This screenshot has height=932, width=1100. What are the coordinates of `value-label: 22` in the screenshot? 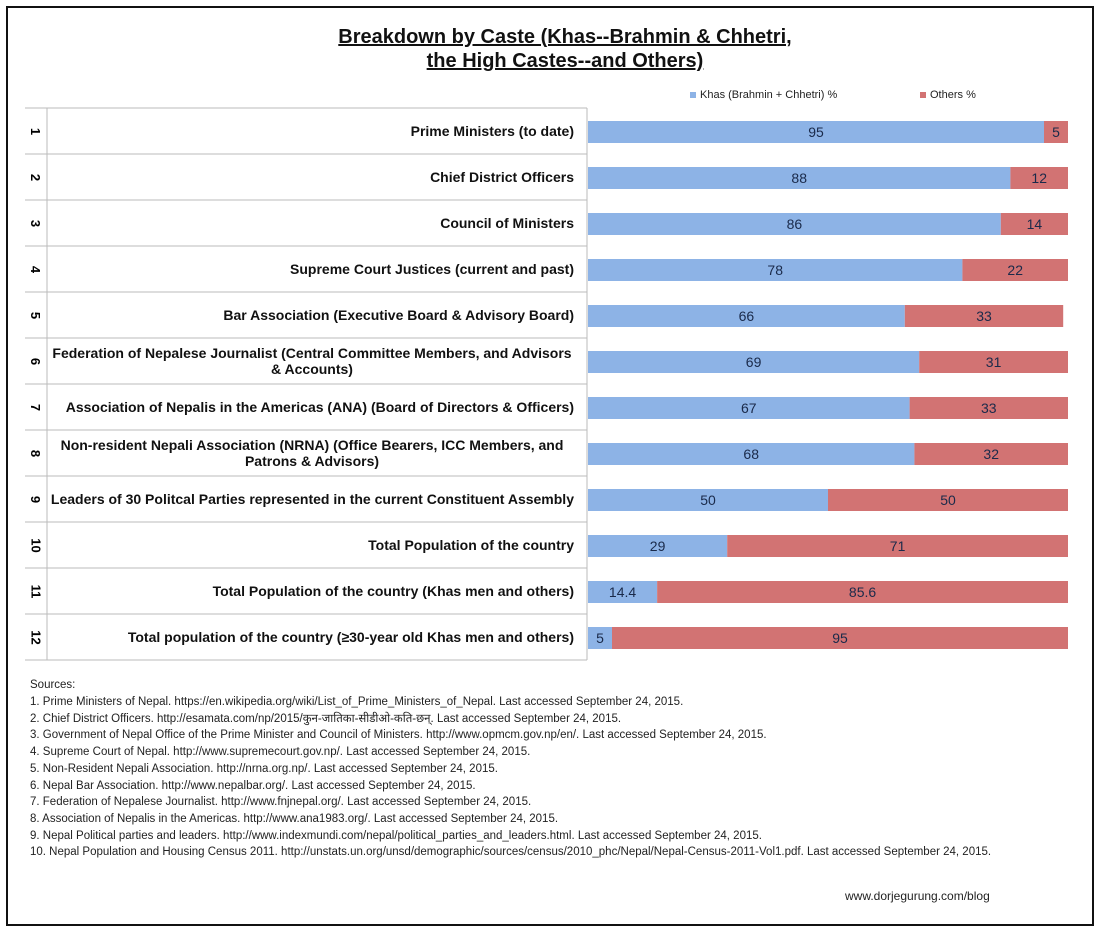 It's located at (1015, 270).